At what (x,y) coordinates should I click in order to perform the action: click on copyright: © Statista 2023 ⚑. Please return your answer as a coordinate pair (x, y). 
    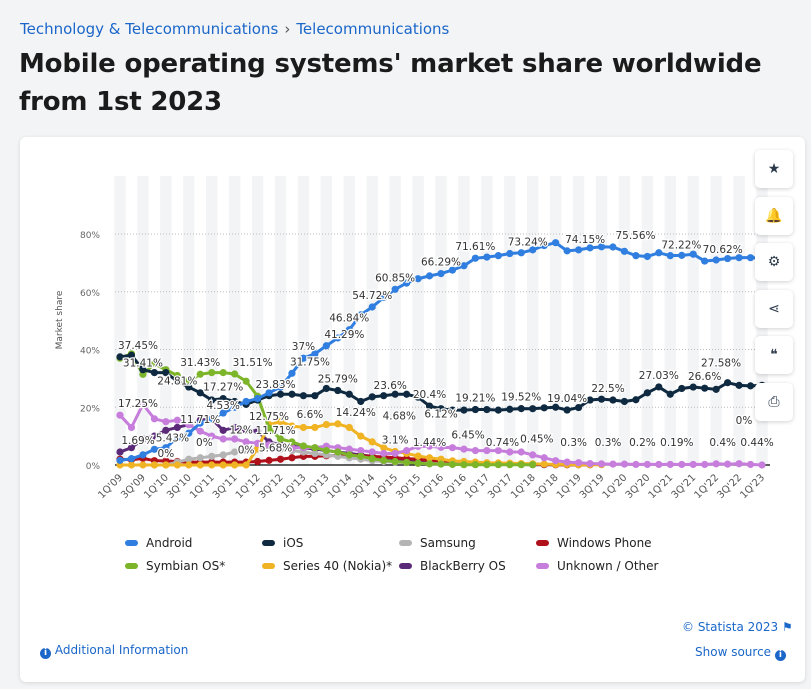
    Looking at the image, I should click on (737, 627).